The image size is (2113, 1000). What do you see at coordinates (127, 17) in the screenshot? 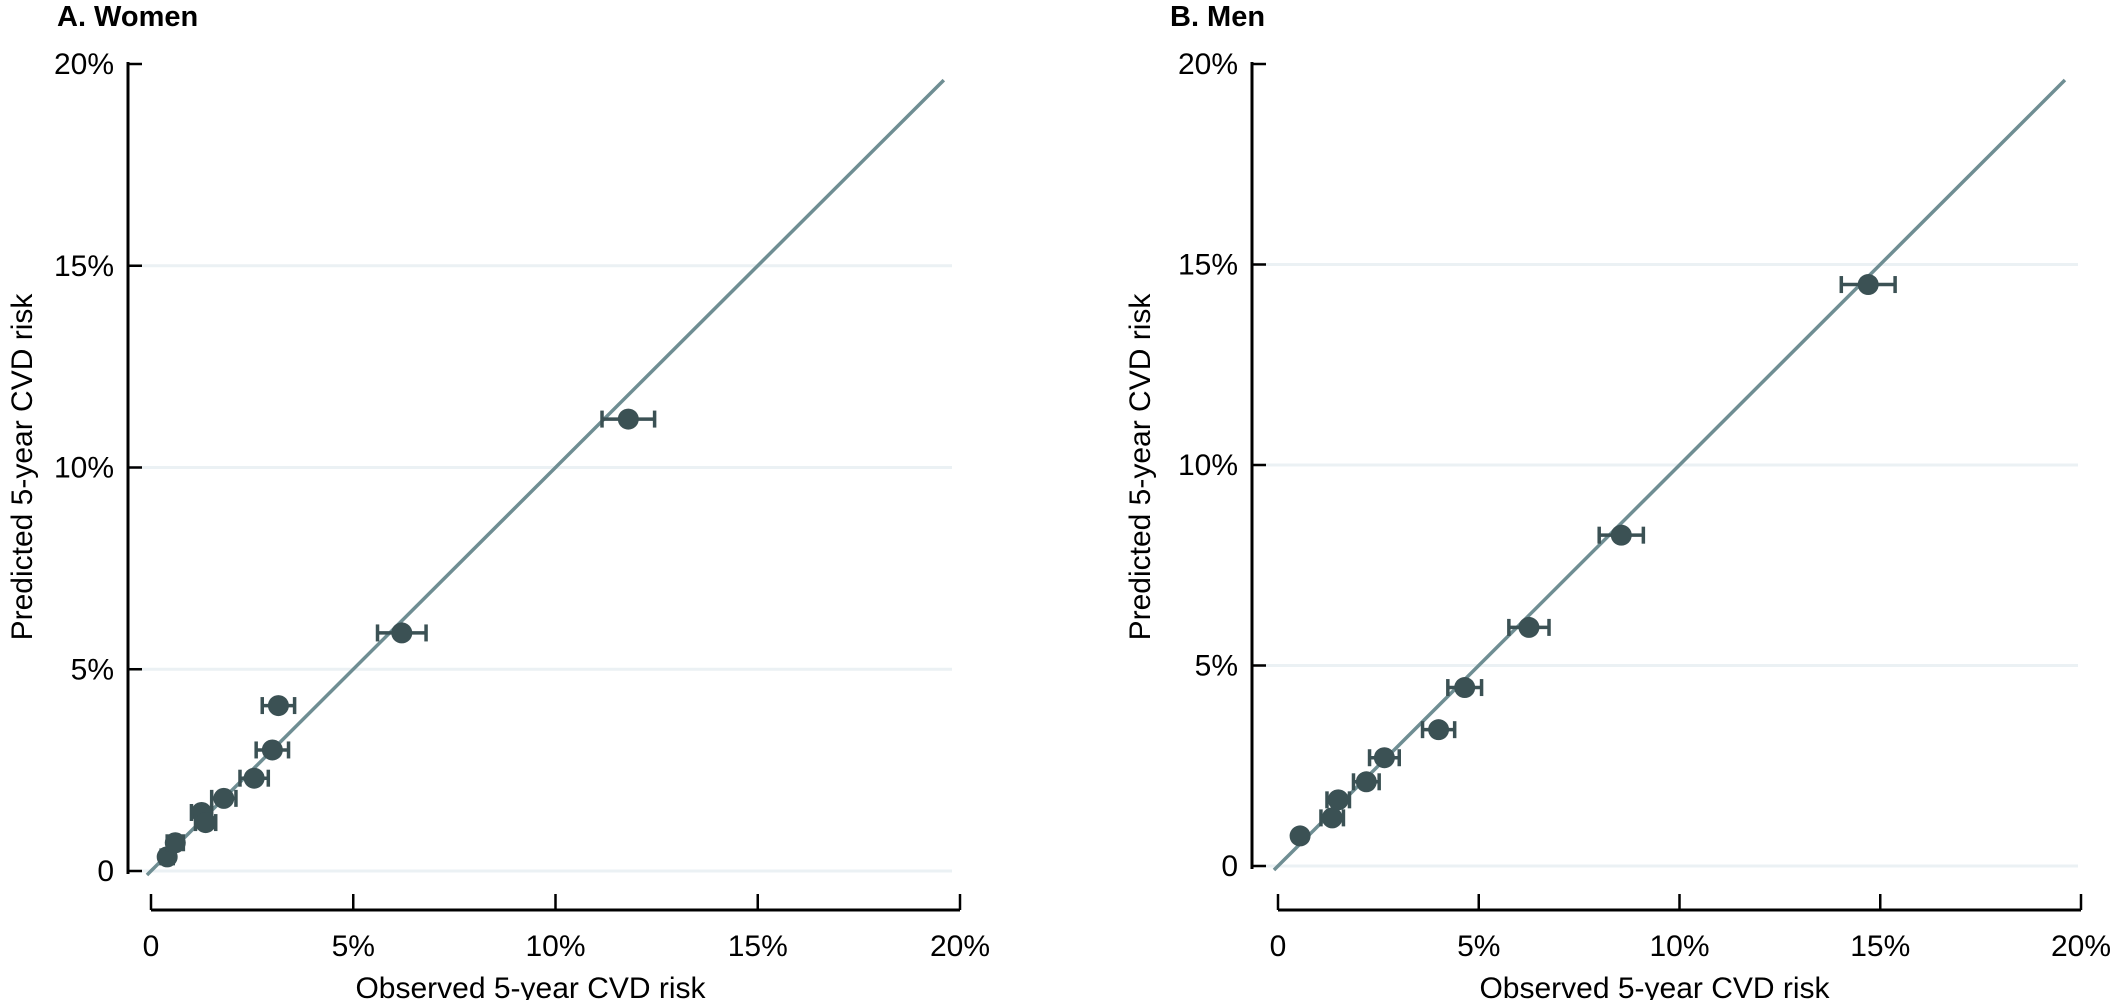
I see `panel-title: A. Women` at bounding box center [127, 17].